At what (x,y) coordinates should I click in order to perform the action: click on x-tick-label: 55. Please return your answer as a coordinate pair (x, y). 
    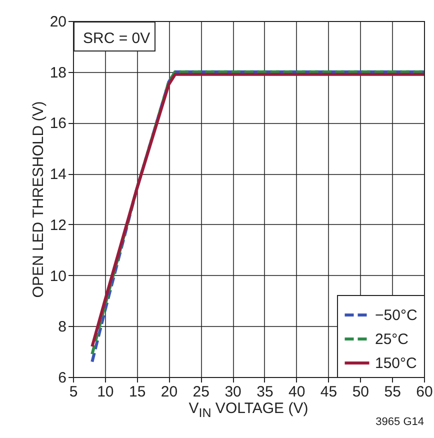
    Looking at the image, I should click on (392, 392).